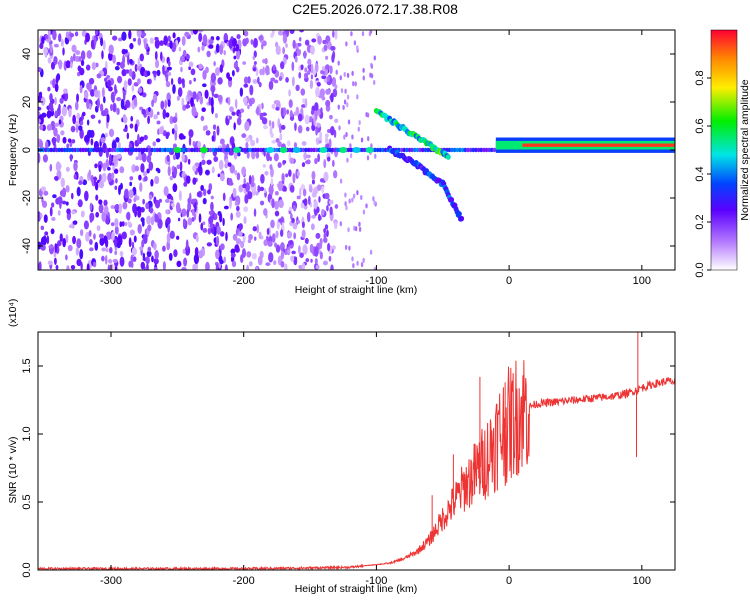 This screenshot has width=750, height=600. What do you see at coordinates (724, 150) in the screenshot?
I see `colorbar-gradient` at bounding box center [724, 150].